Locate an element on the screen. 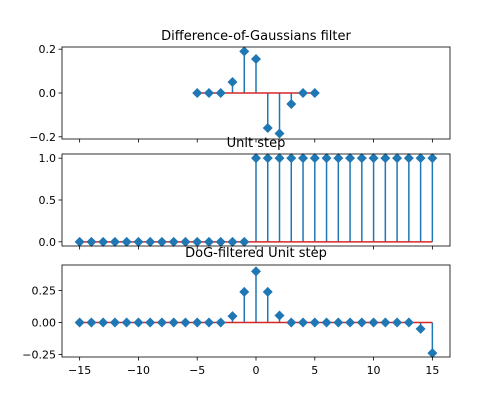 The height and width of the screenshot is (400, 500). panel-title: Difference-of-Gaussians filter is located at coordinates (256, 36).